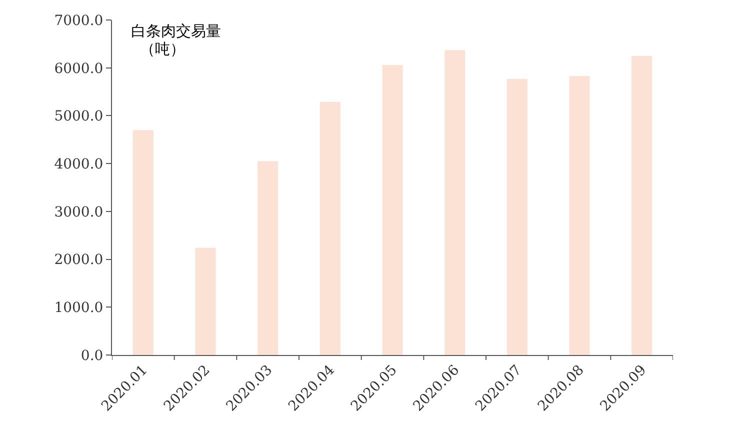  I want to click on chart-title: 白条肉交易量, so click(176, 31).